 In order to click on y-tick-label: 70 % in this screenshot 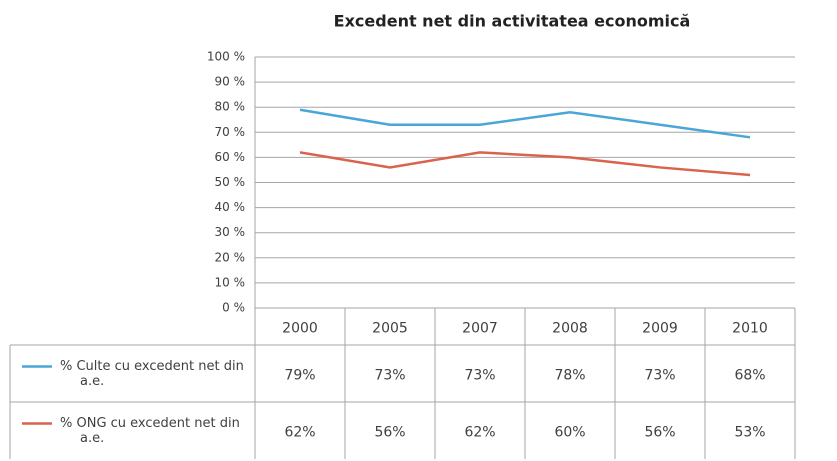, I will do `click(230, 132)`.